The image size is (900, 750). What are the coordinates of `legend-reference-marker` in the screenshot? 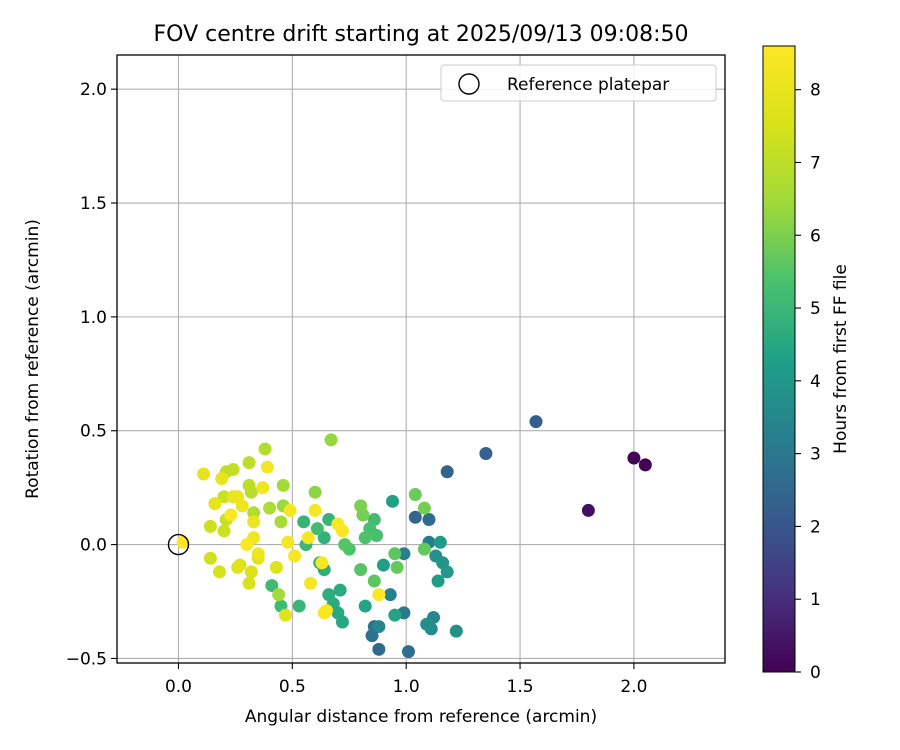 It's located at (469, 84).